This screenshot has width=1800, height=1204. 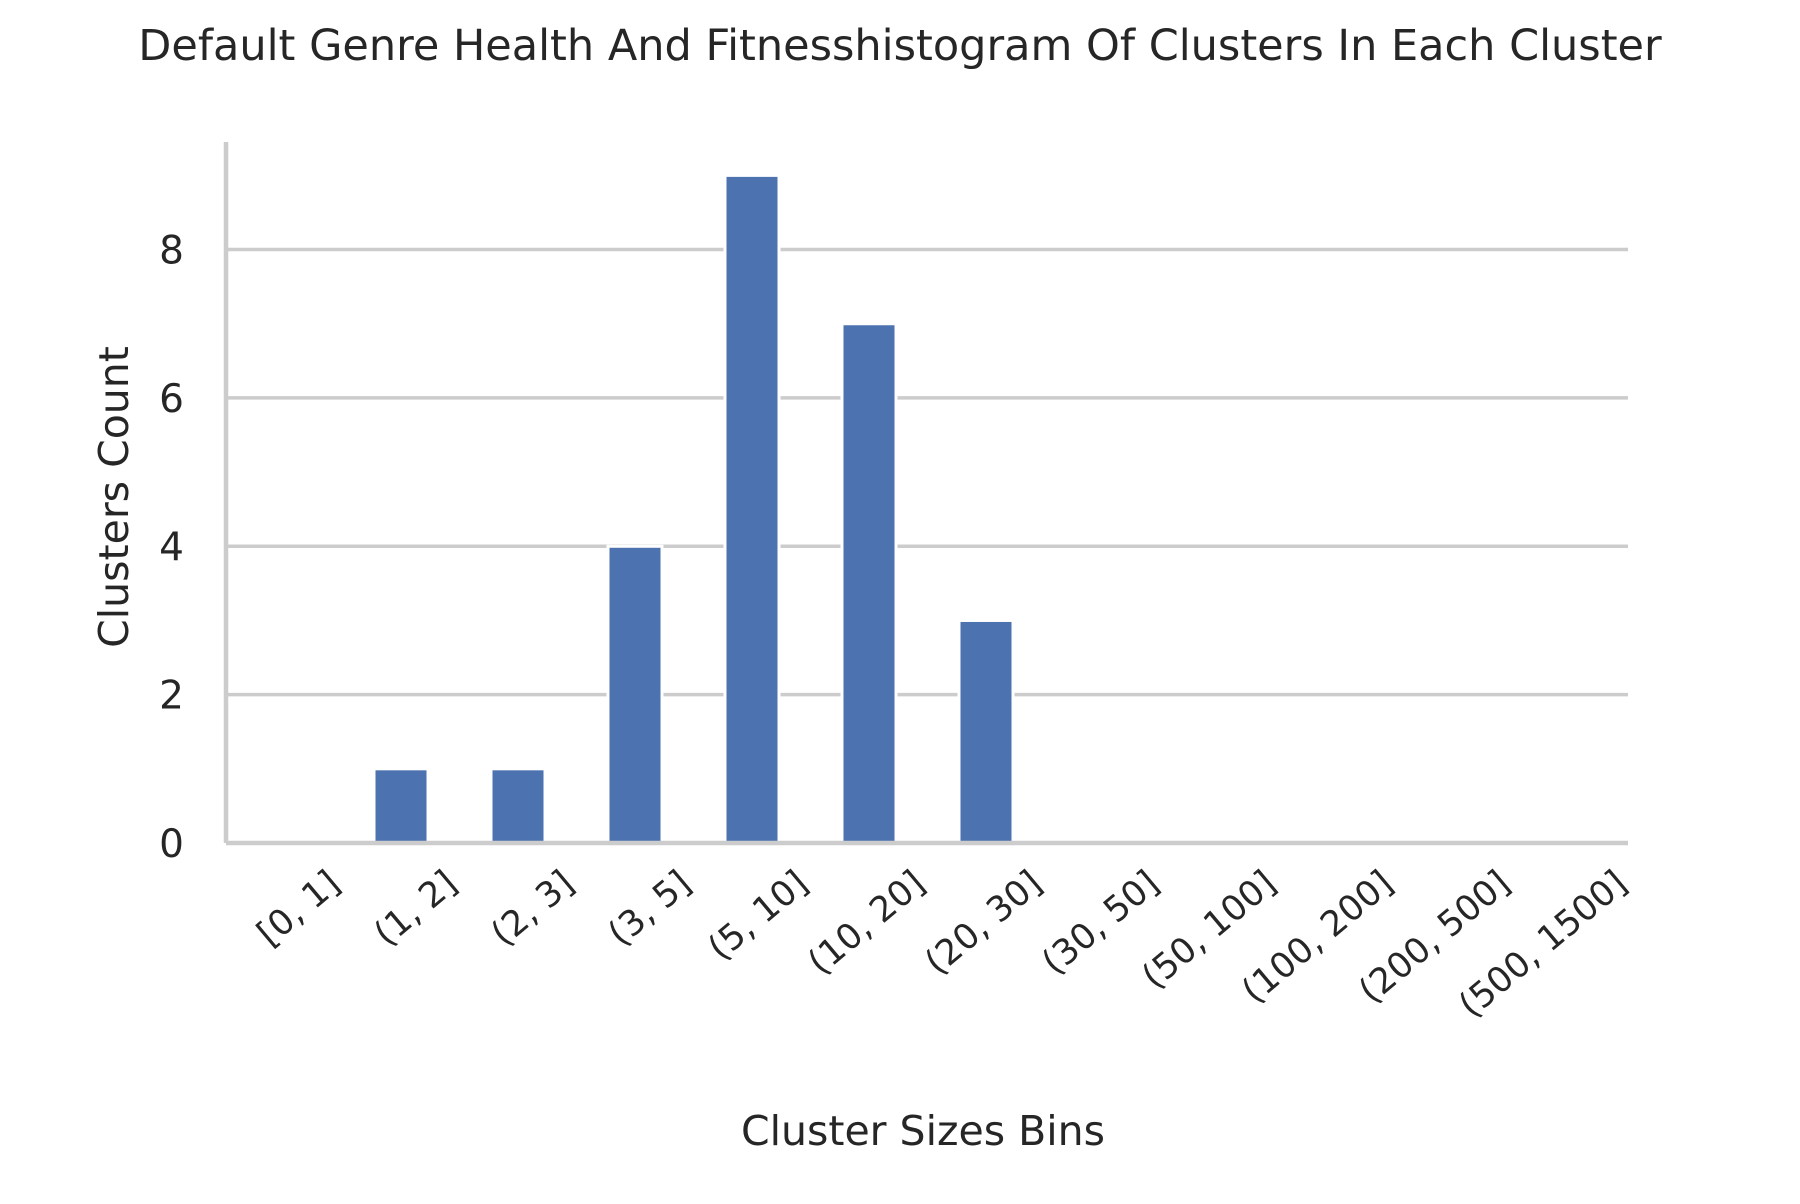 I want to click on x-tick-label: (2, 3], so click(x=533, y=908).